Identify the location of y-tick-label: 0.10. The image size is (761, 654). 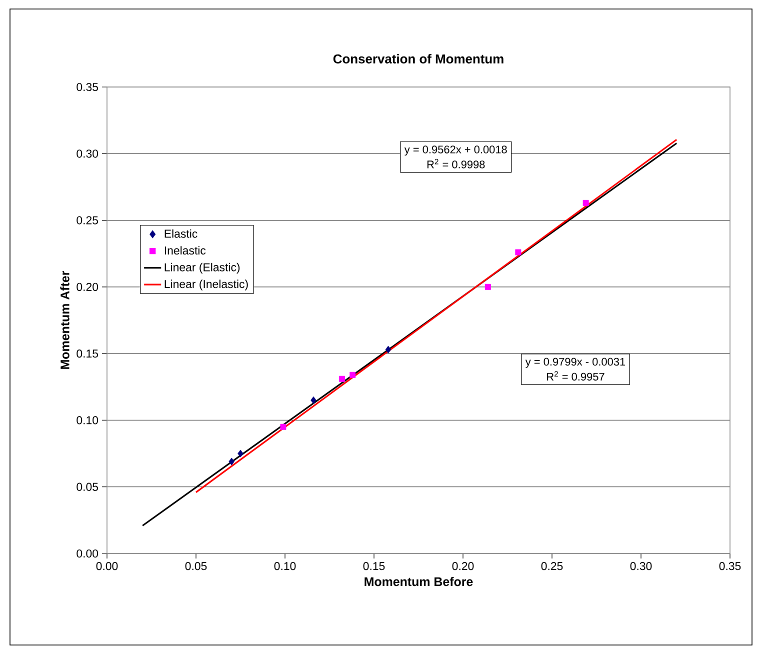
(87, 420).